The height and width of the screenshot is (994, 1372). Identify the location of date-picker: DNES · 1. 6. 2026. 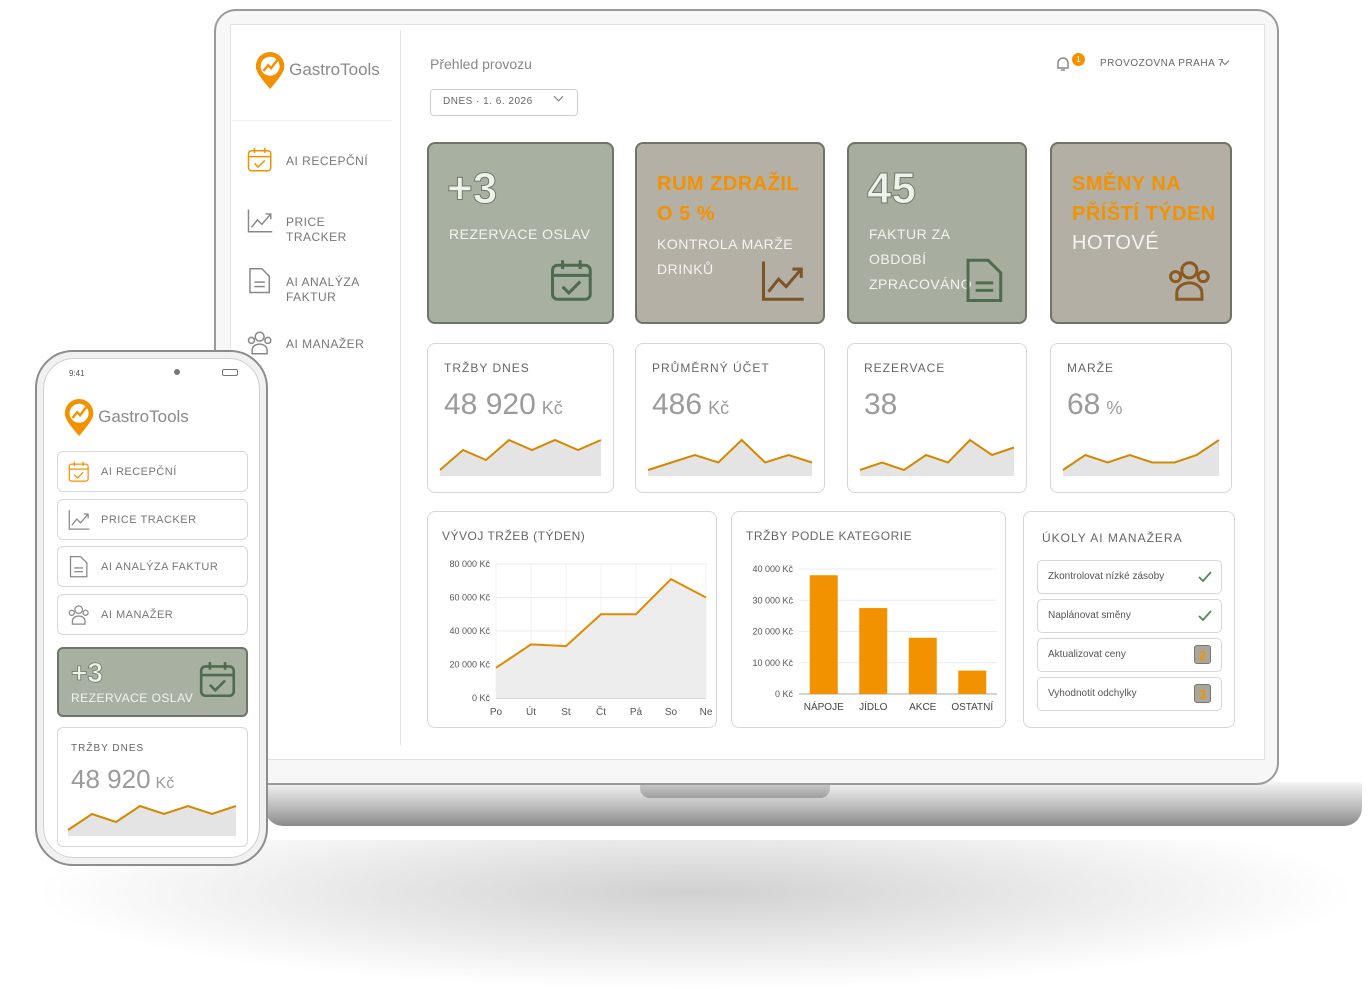
(504, 102).